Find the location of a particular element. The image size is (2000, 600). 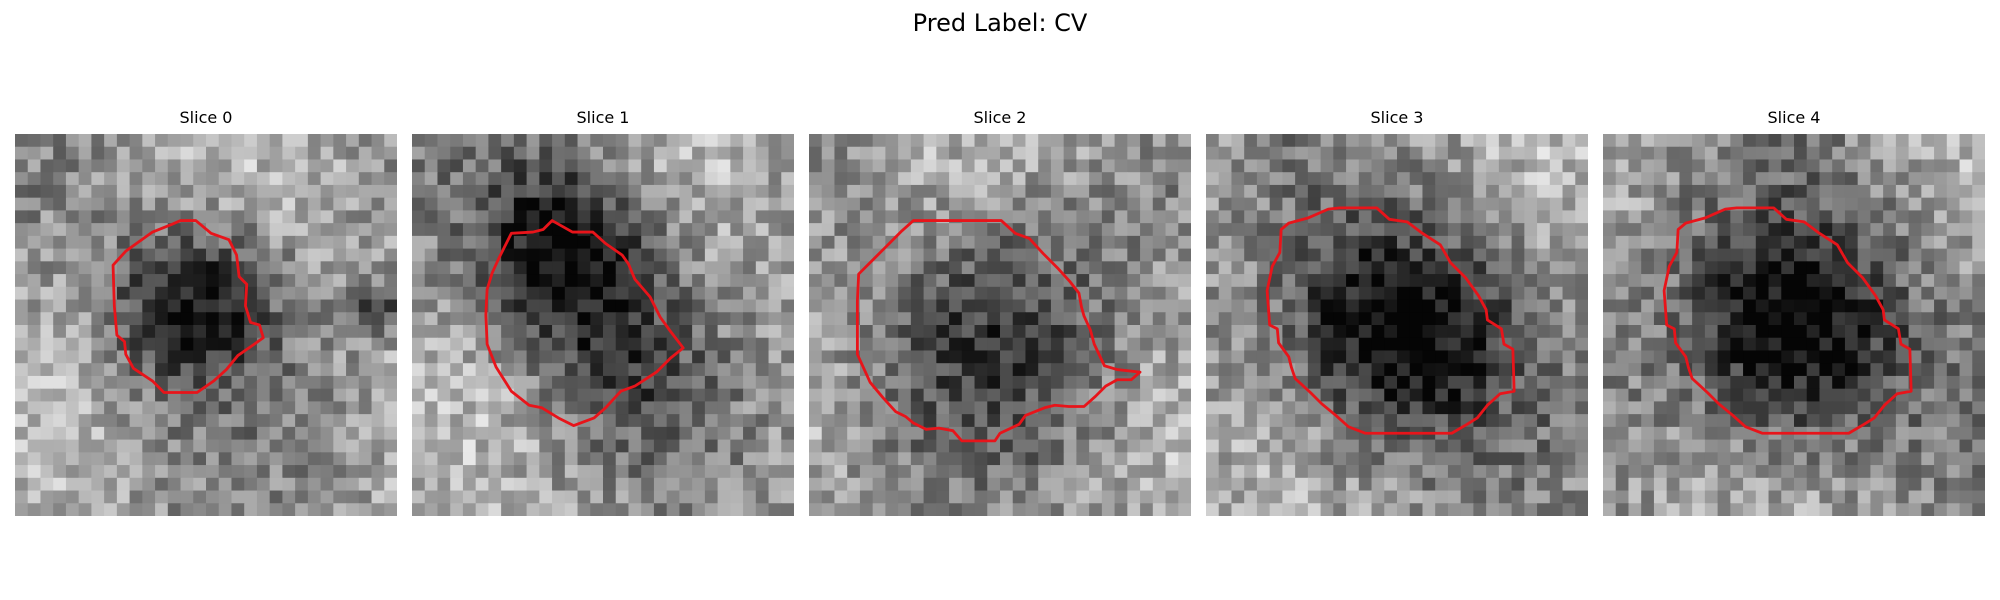

slice-panel-1: Slice 1 is located at coordinates (603, 312).